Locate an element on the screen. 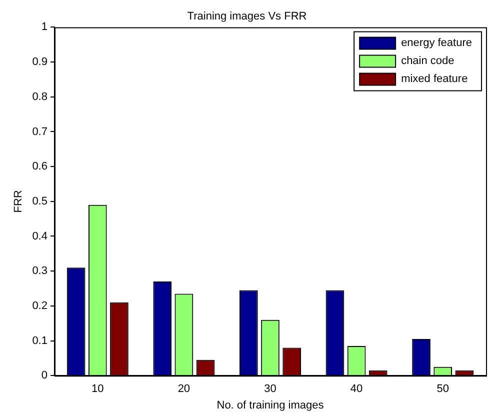  y-tick-label: 1 is located at coordinates (44, 27).